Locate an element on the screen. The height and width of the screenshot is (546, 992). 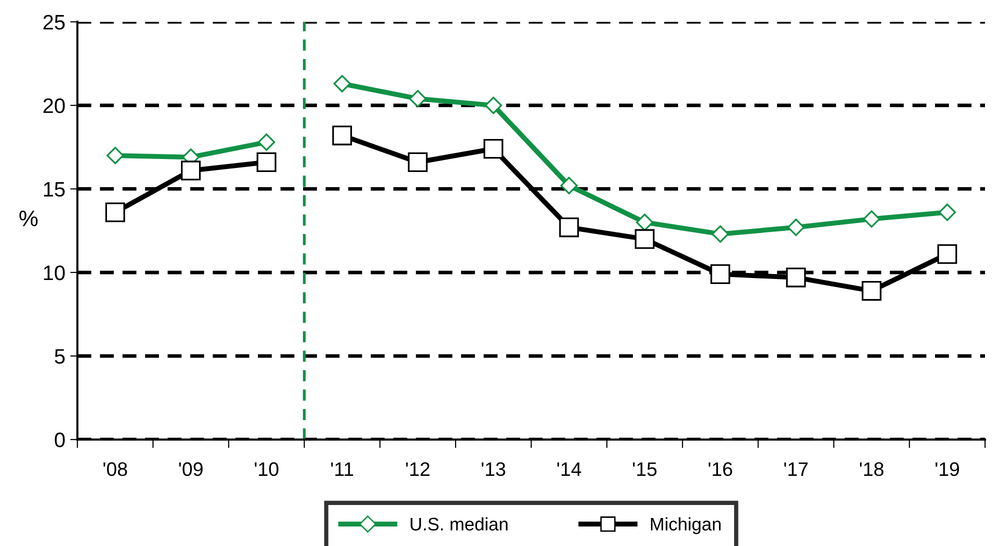
x-tick-label: '15 is located at coordinates (644, 469).